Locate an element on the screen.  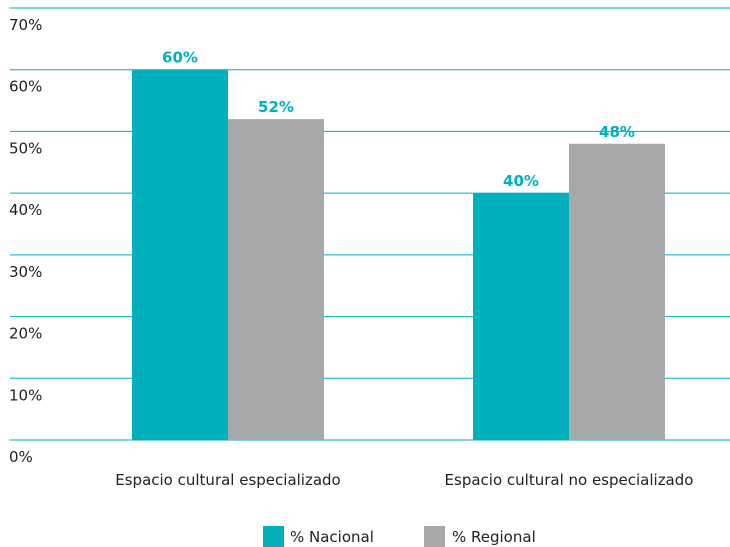
legend-swatch-regional is located at coordinates (434, 536).